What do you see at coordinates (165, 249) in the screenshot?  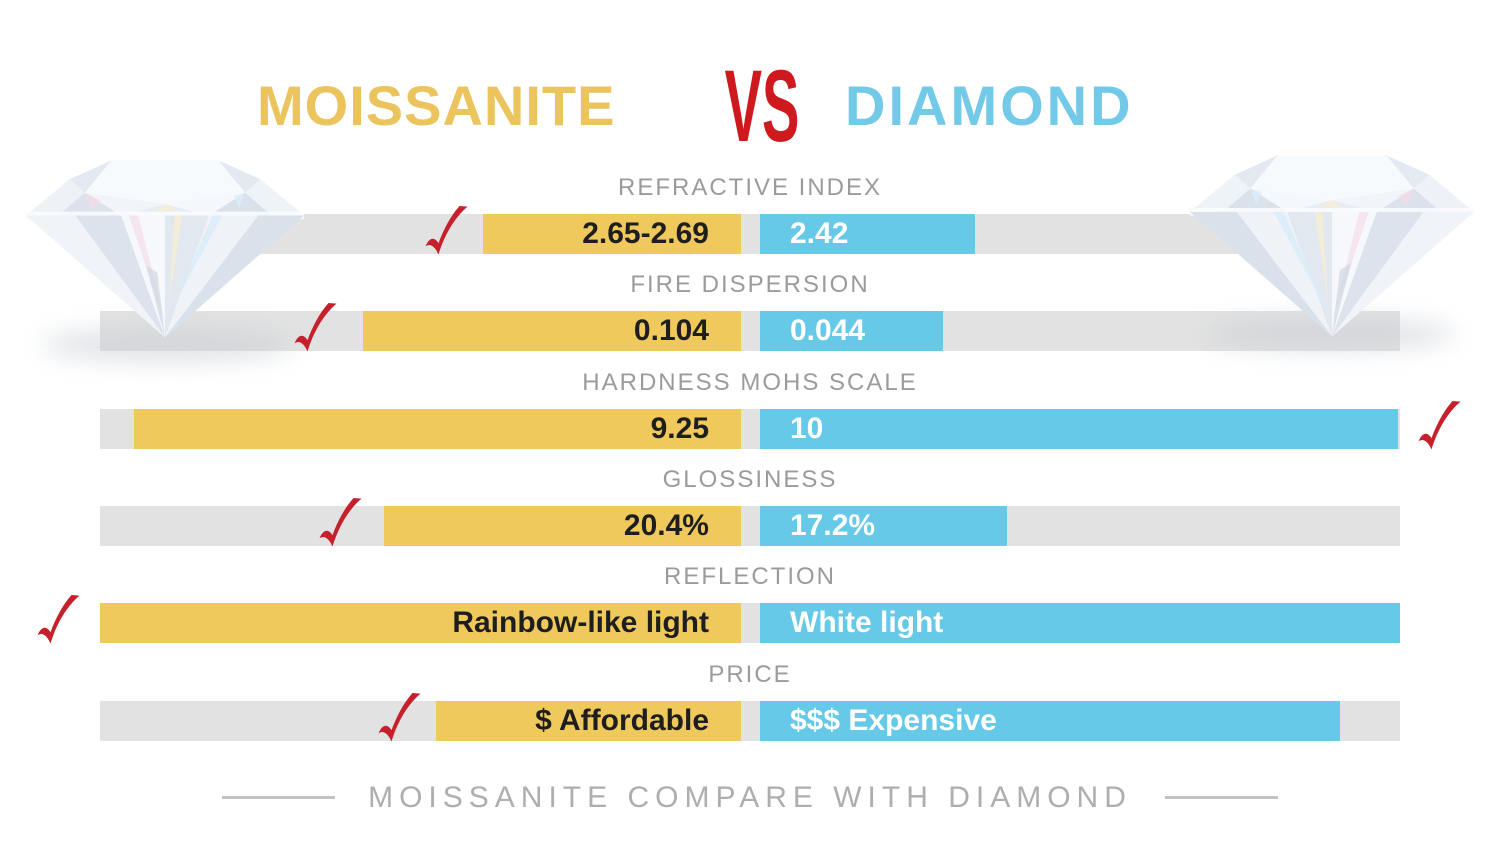 I see `diamond-image-left` at bounding box center [165, 249].